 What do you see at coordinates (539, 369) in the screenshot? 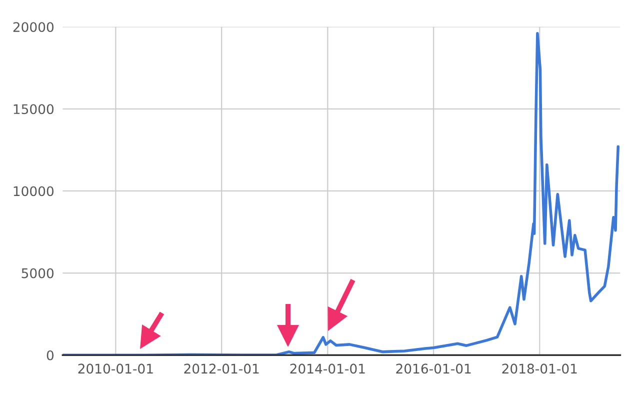
I see `x-tick-label: 2018-01-01` at bounding box center [539, 369].